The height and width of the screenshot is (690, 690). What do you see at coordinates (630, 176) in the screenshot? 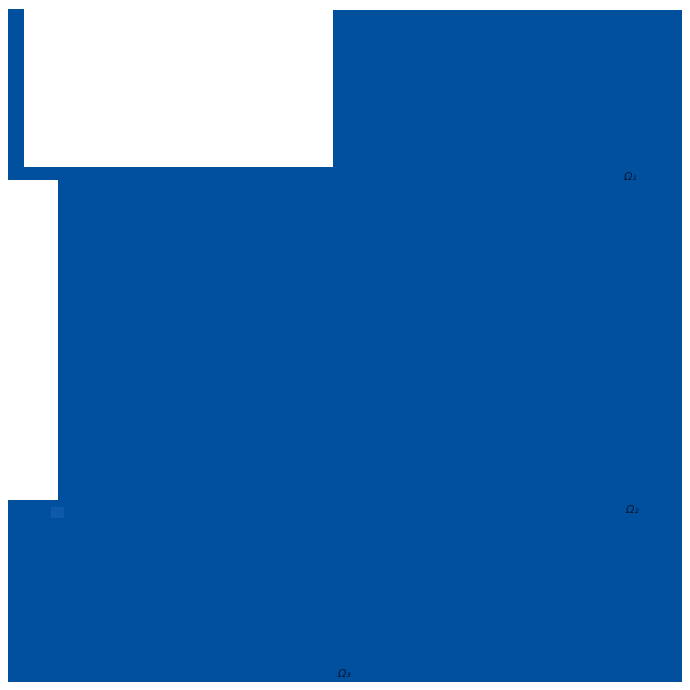
I see `region-label-1: Ω₁` at bounding box center [630, 176].